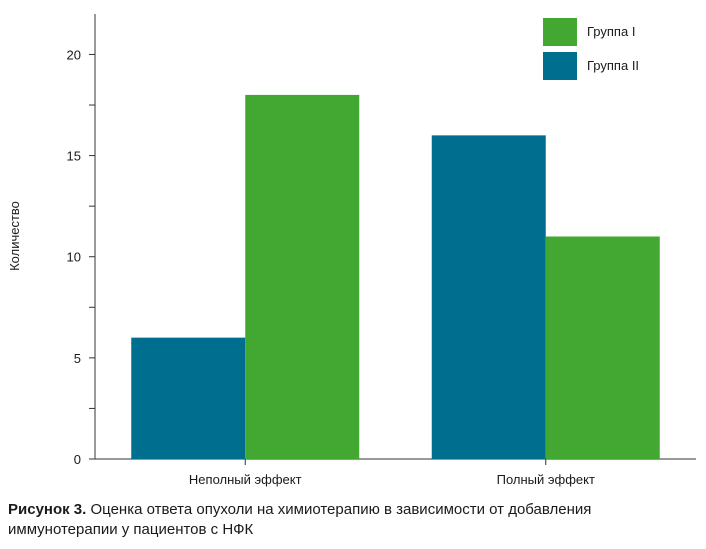 This screenshot has height=549, width=706. I want to click on y-tick-label: 20, so click(74, 54).